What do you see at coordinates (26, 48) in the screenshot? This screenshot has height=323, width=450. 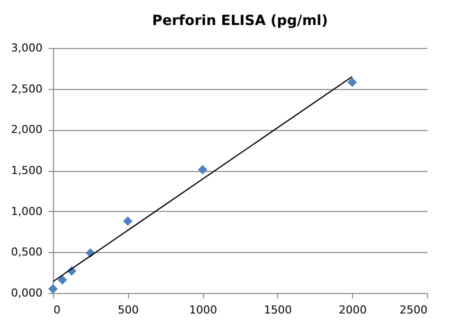 I see `y-tick-label: 3,000` at bounding box center [26, 48].